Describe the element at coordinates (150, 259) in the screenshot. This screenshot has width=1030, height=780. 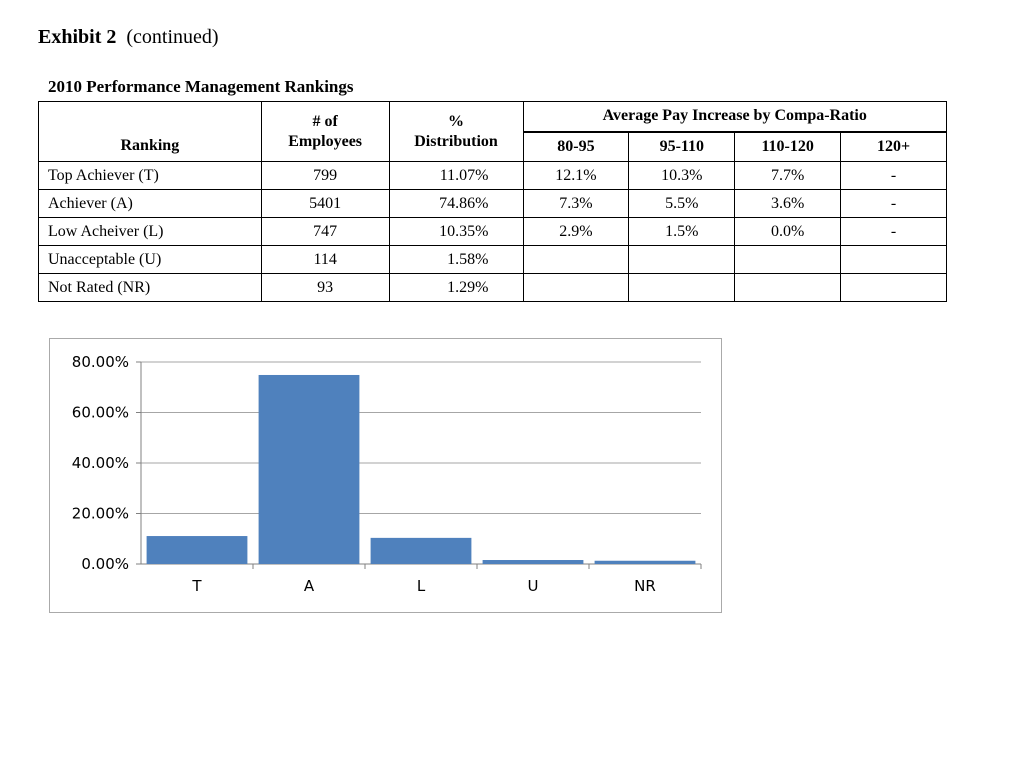
I see `cell-ranking: Unacceptable (U)` at that location.